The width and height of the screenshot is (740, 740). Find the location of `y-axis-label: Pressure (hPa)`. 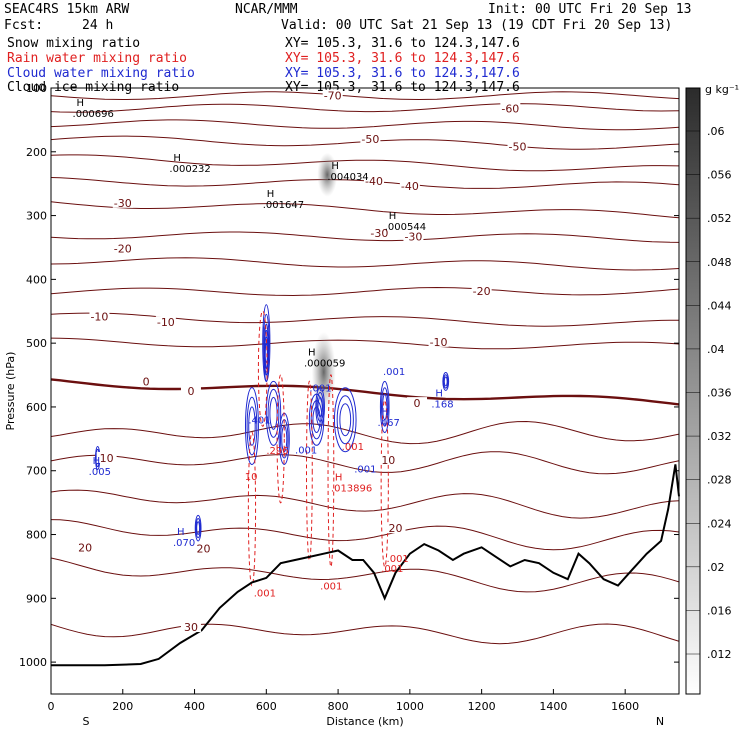

y-axis-label: Pressure (hPa) is located at coordinates (10, 391).